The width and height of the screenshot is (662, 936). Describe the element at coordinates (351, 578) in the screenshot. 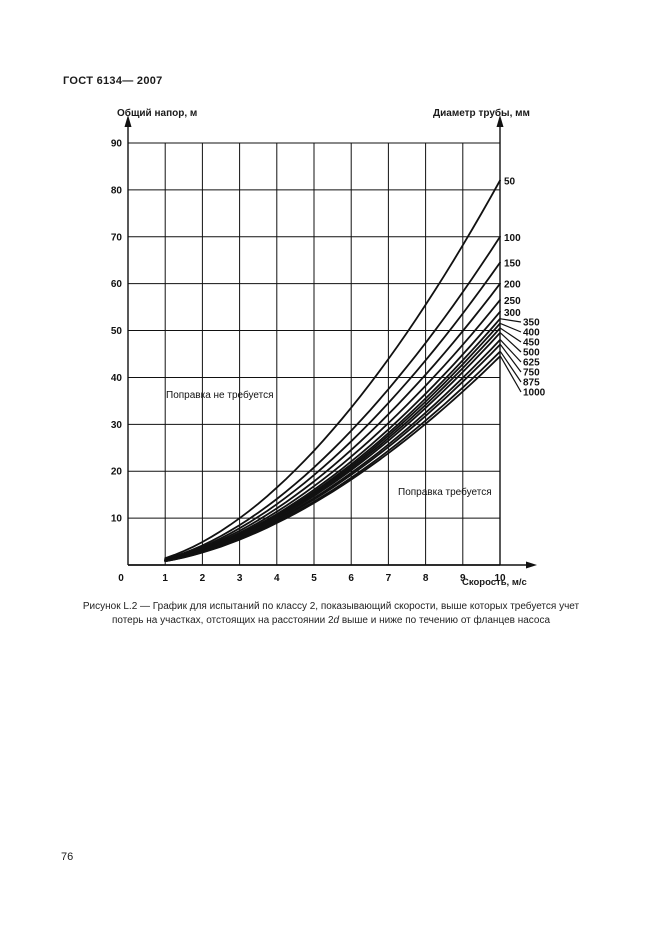

I see `x-tick-label-6: 6` at that location.